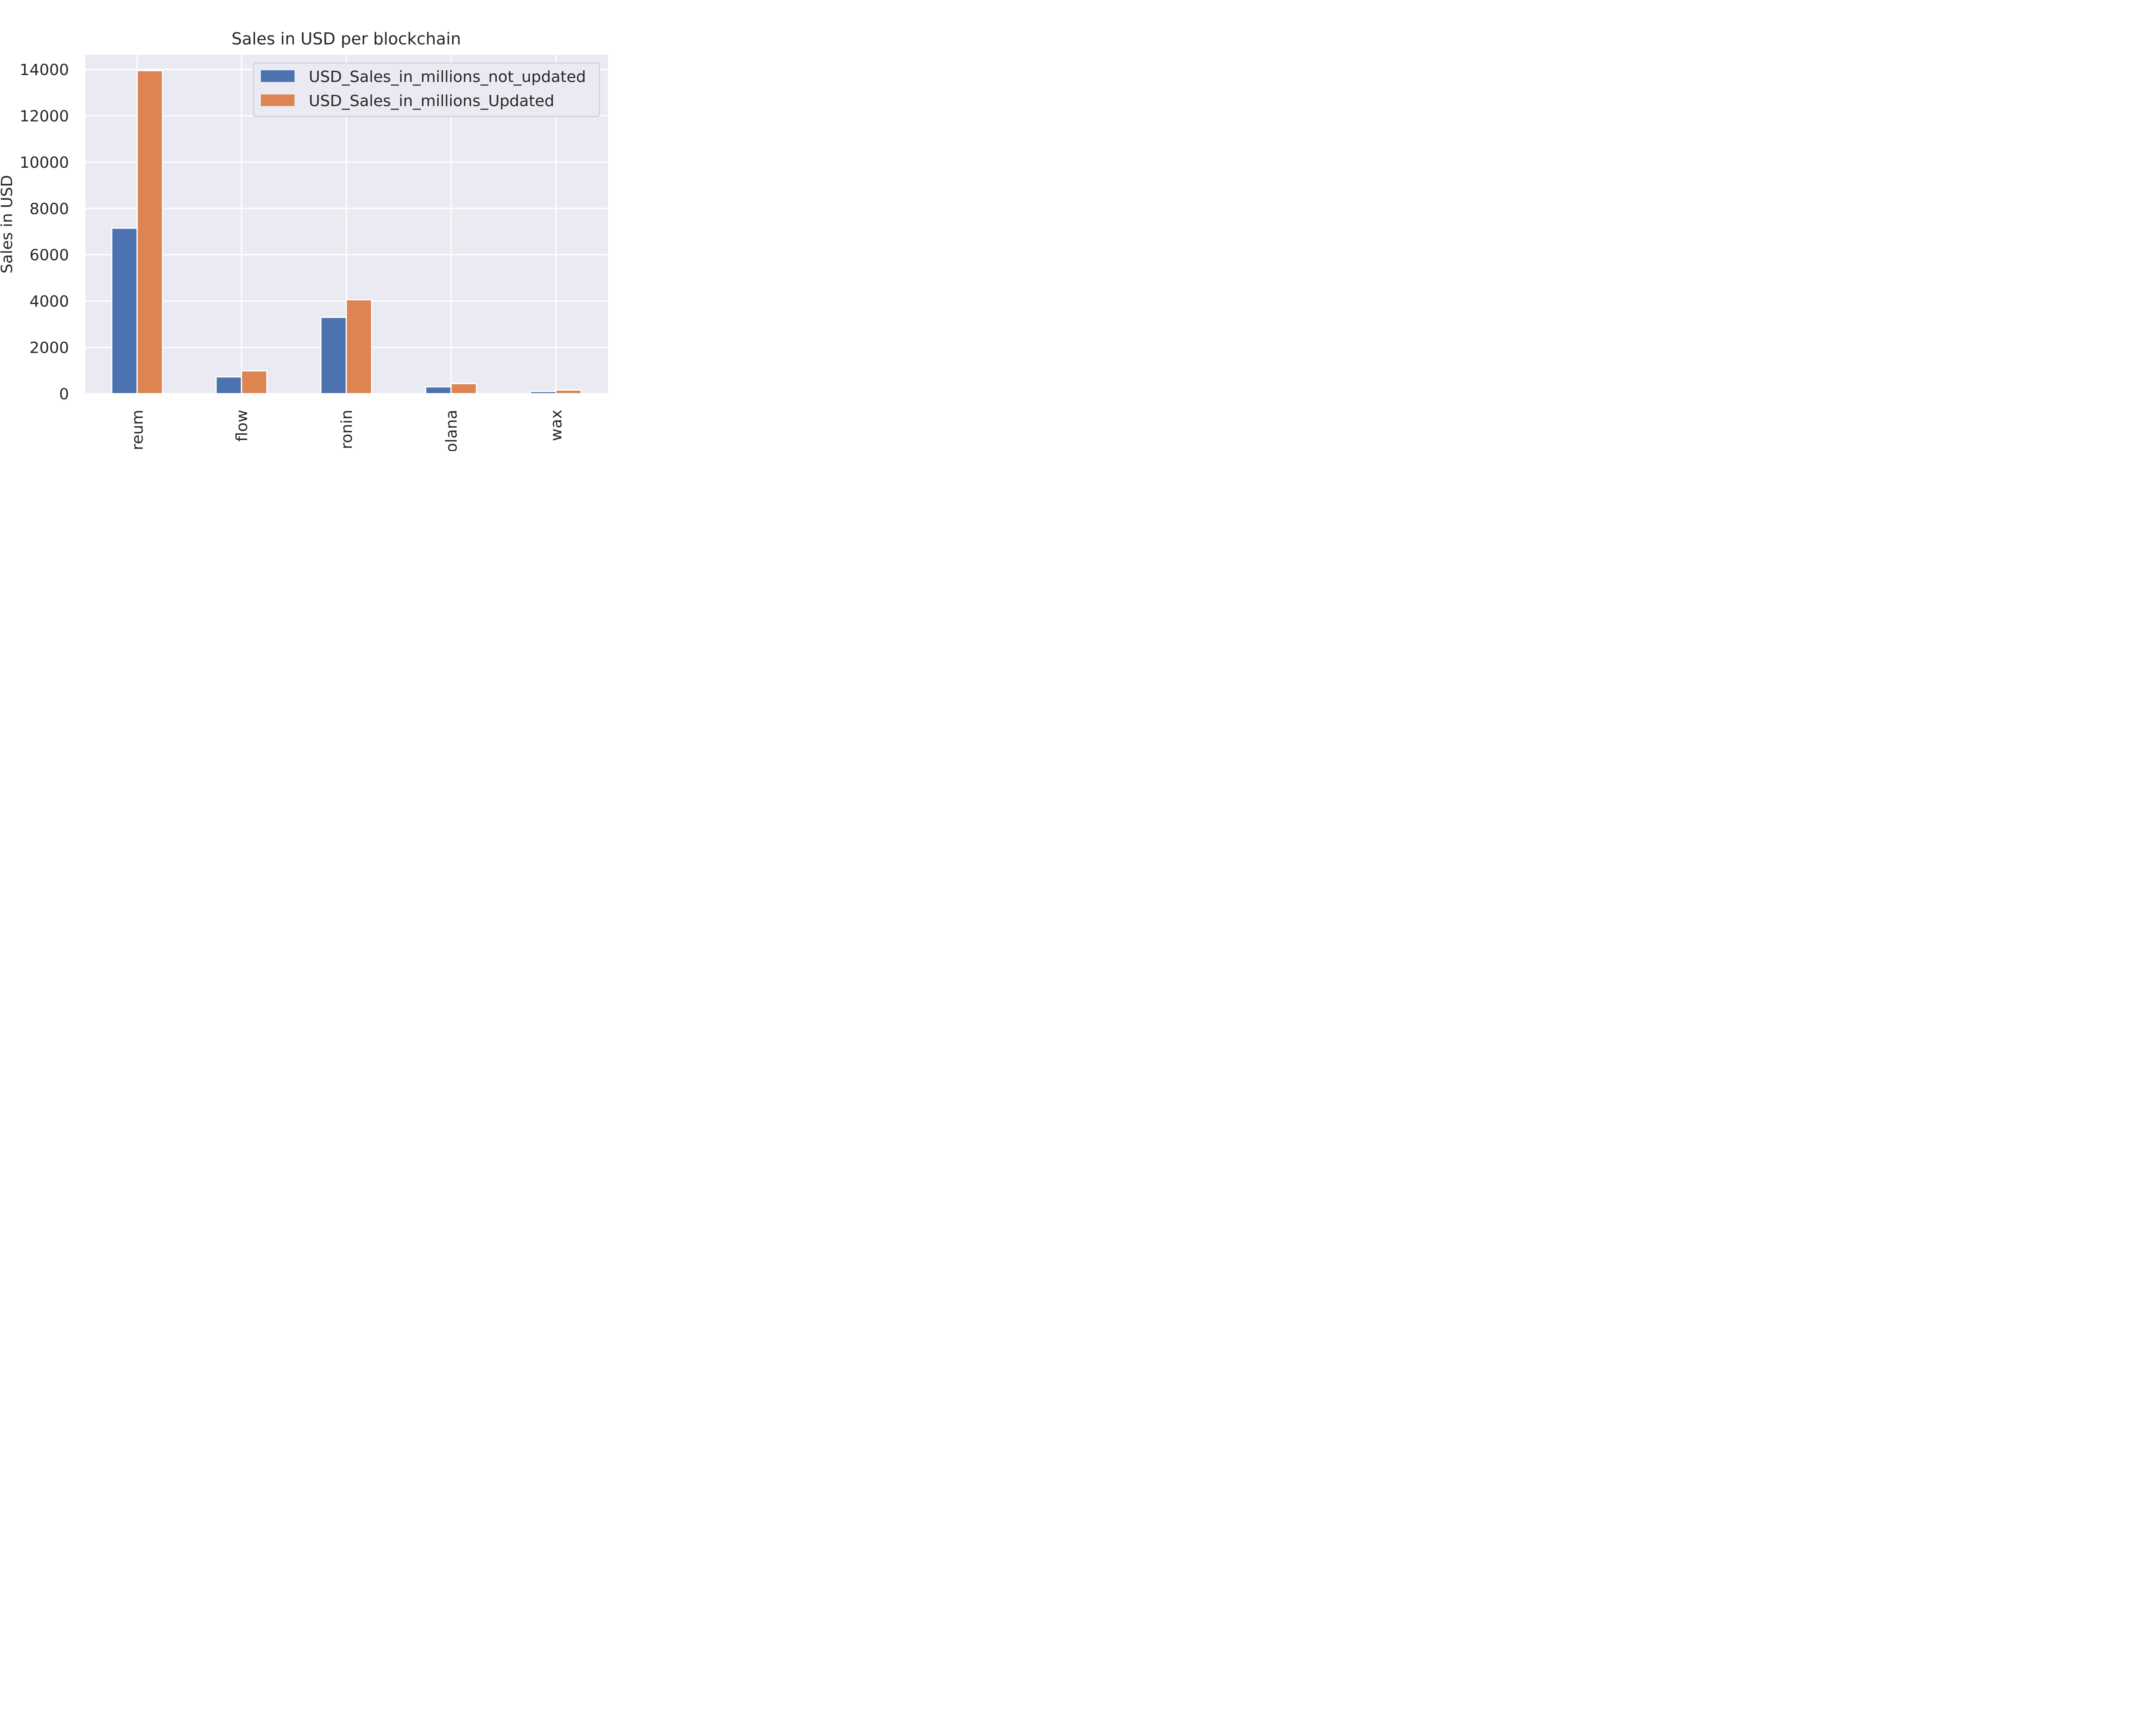 Image resolution: width=2156 pixels, height=1725 pixels. Describe the element at coordinates (44, 116) in the screenshot. I see `y-tick-label: 12000` at that location.